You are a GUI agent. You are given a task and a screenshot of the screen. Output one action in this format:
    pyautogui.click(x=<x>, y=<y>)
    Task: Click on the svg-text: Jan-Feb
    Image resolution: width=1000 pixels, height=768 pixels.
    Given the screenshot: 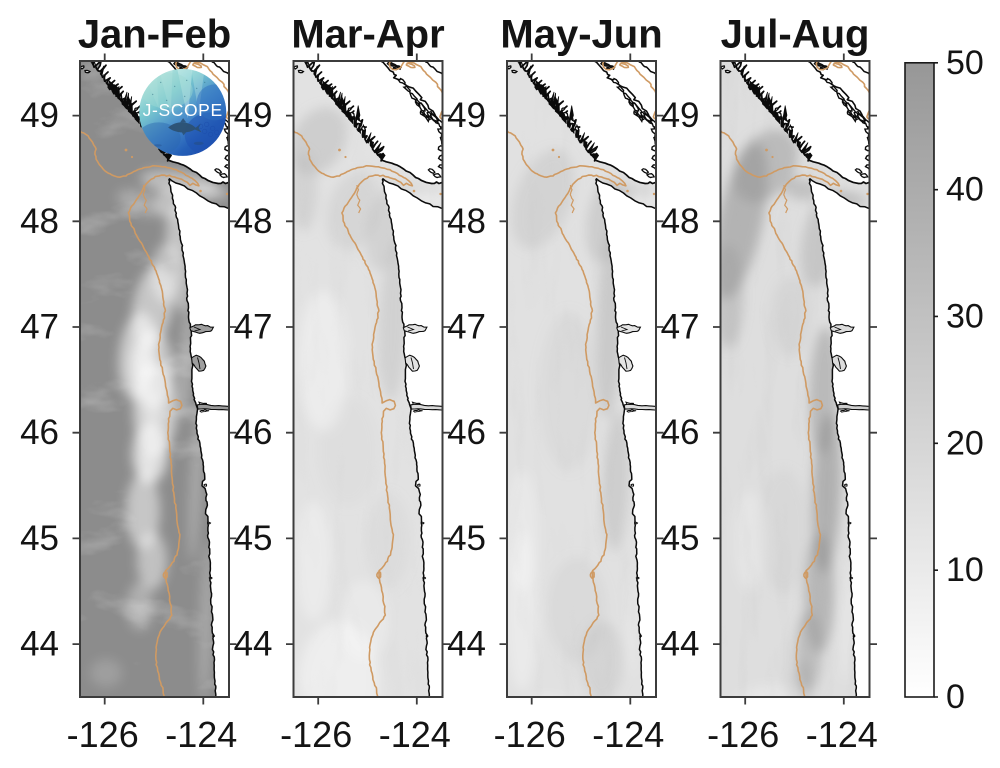 What is the action you would take?
    pyautogui.click(x=154, y=35)
    